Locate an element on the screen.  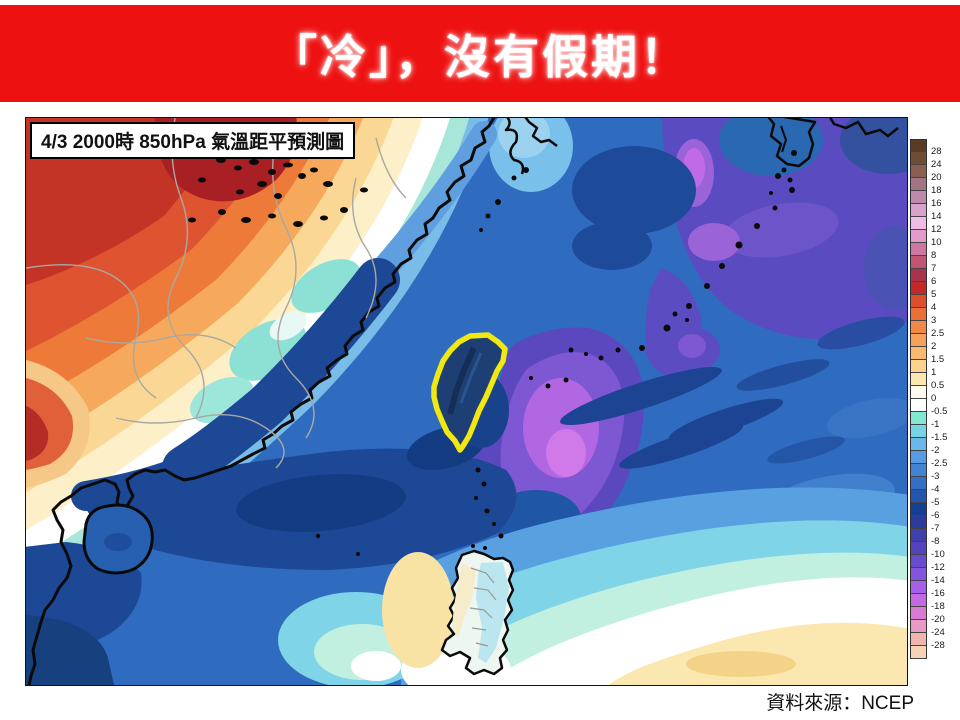
colorbar-tick-label: 20 is located at coordinates (936, 177).